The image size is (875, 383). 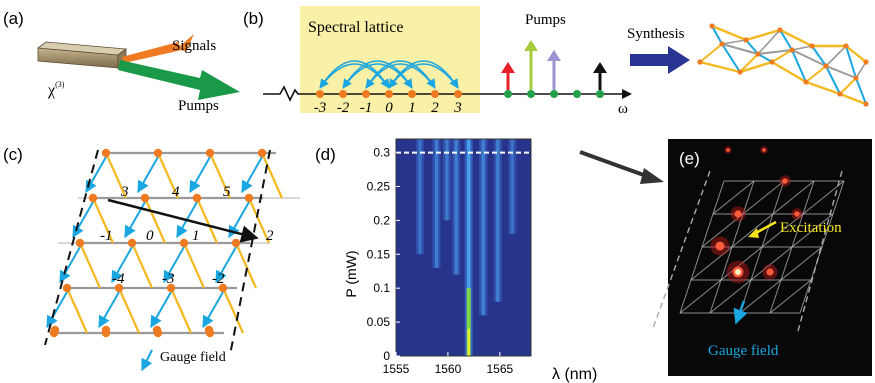 I want to click on excited-site, so click(x=738, y=272).